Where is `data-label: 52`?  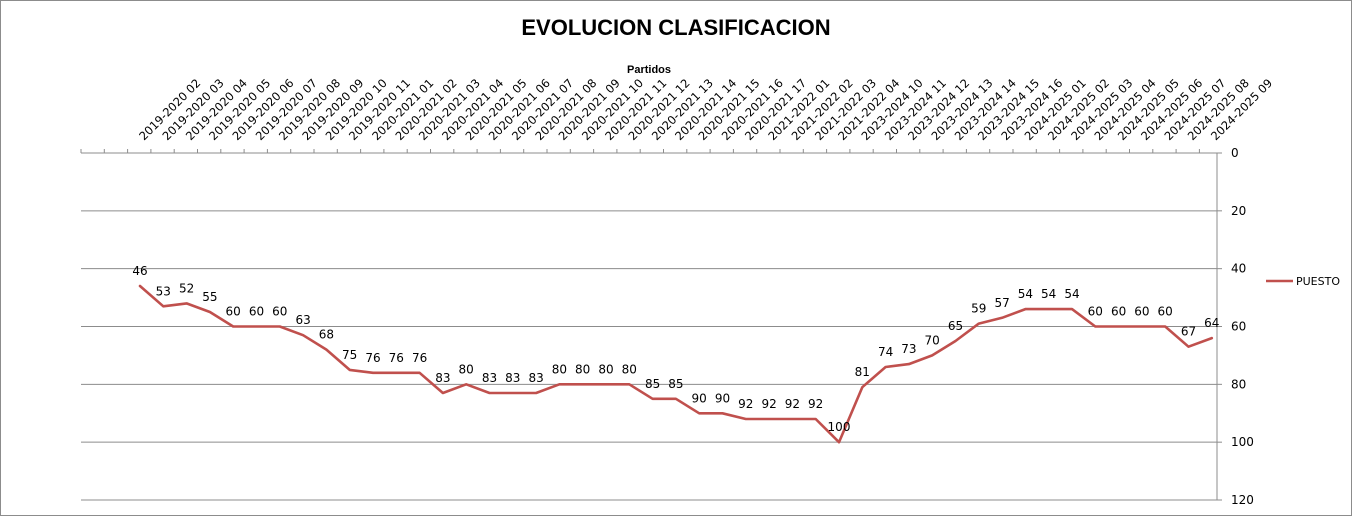
data-label: 52 is located at coordinates (186, 288).